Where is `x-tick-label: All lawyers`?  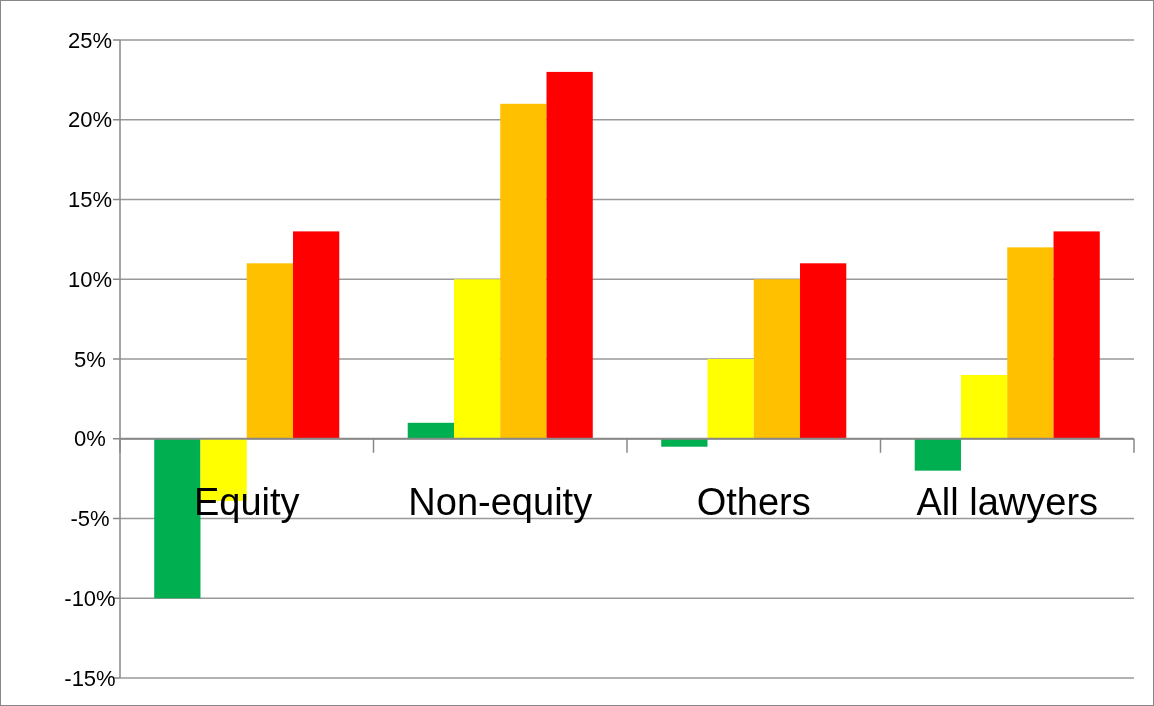 x-tick-label: All lawyers is located at coordinates (1007, 501).